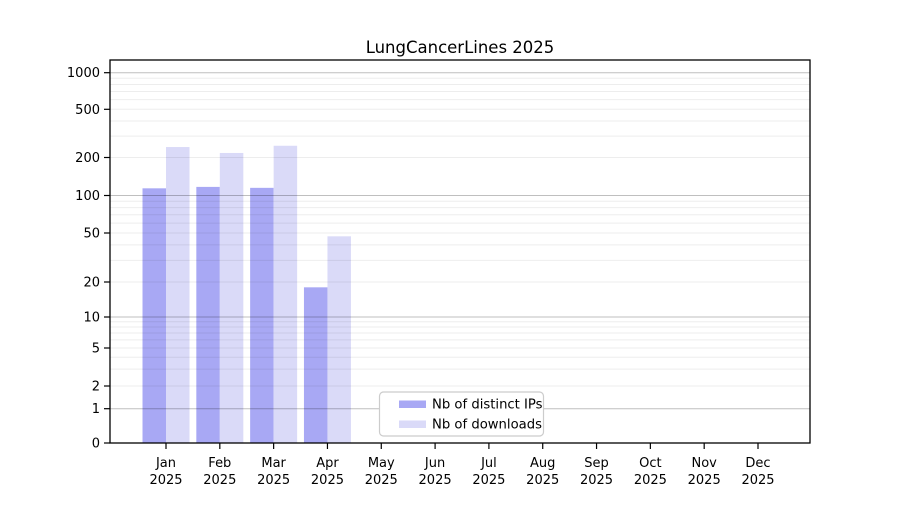  What do you see at coordinates (165, 472) in the screenshot?
I see `x-tick-label: Jan 2025` at bounding box center [165, 472].